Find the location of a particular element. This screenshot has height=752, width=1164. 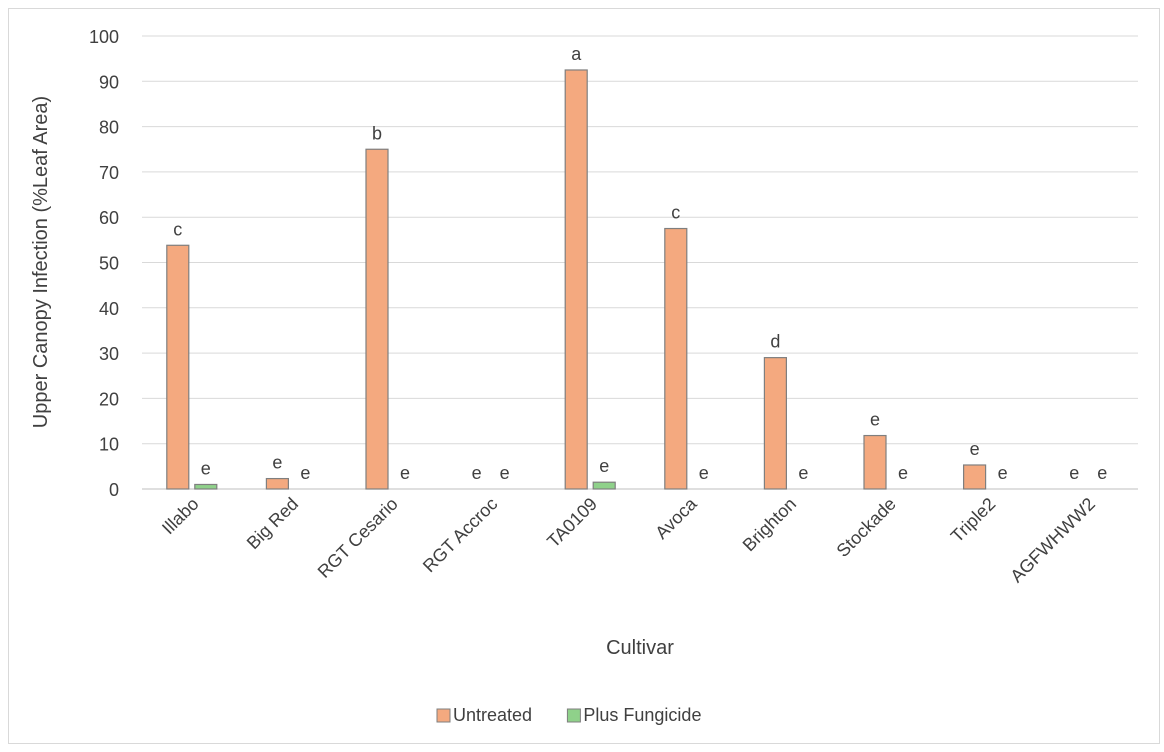

x-tick-label: Stockade is located at coordinates (866, 527).